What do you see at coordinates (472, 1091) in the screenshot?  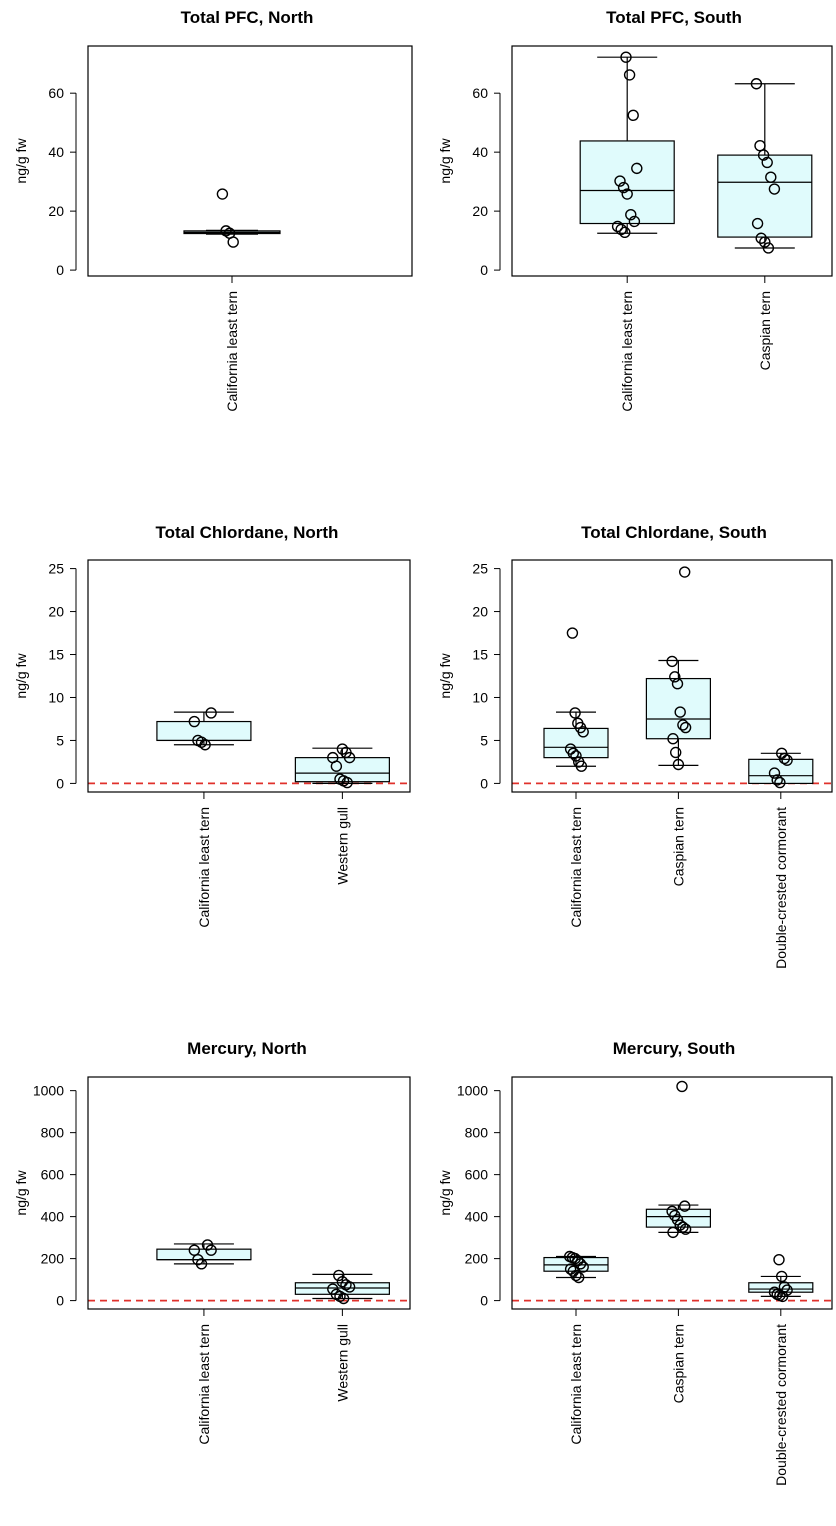 I see `y-tick-label: 1000` at bounding box center [472, 1091].